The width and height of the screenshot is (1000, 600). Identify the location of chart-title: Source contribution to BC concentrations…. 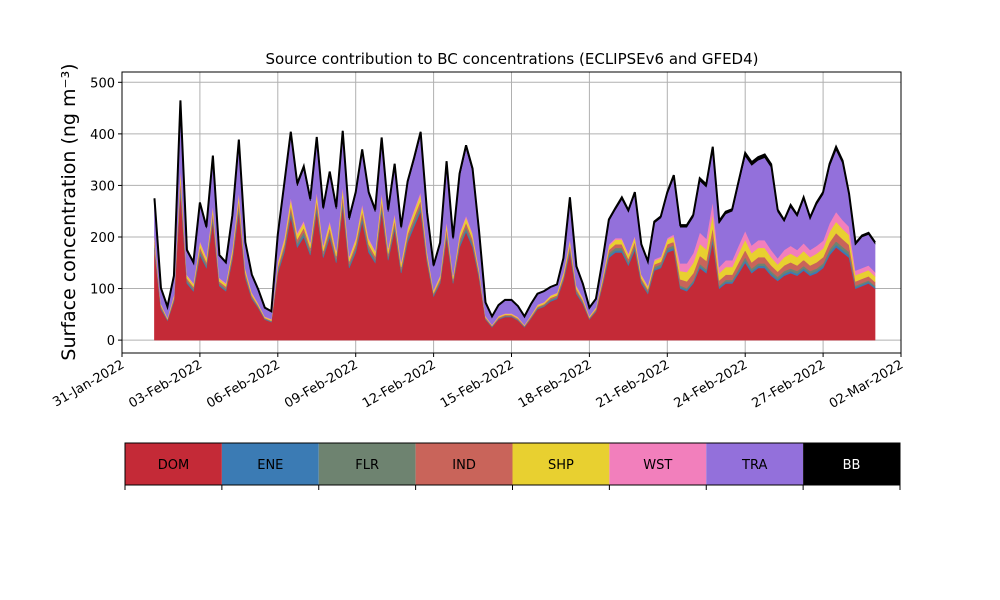
(511, 59).